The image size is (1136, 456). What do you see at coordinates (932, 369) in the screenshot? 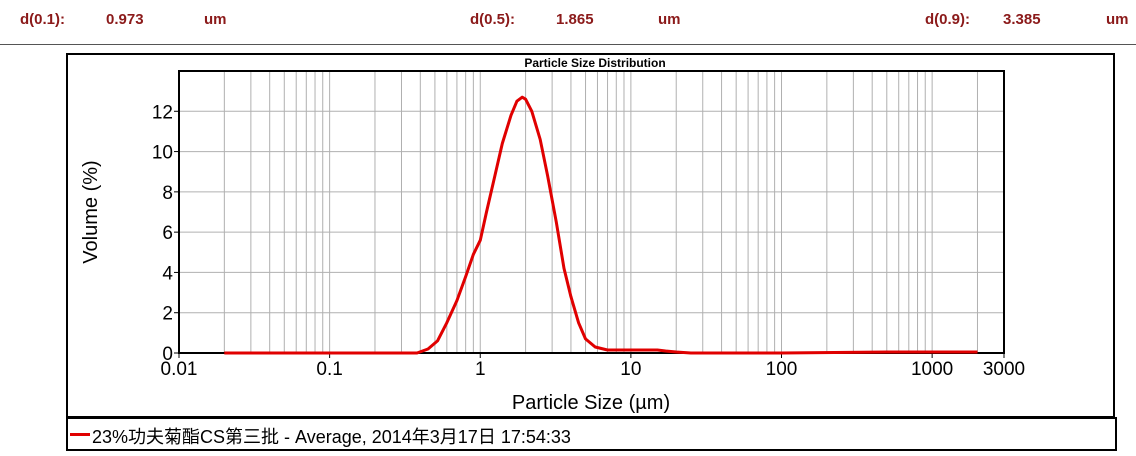
I see `x-tick-label: 1000` at bounding box center [932, 369].